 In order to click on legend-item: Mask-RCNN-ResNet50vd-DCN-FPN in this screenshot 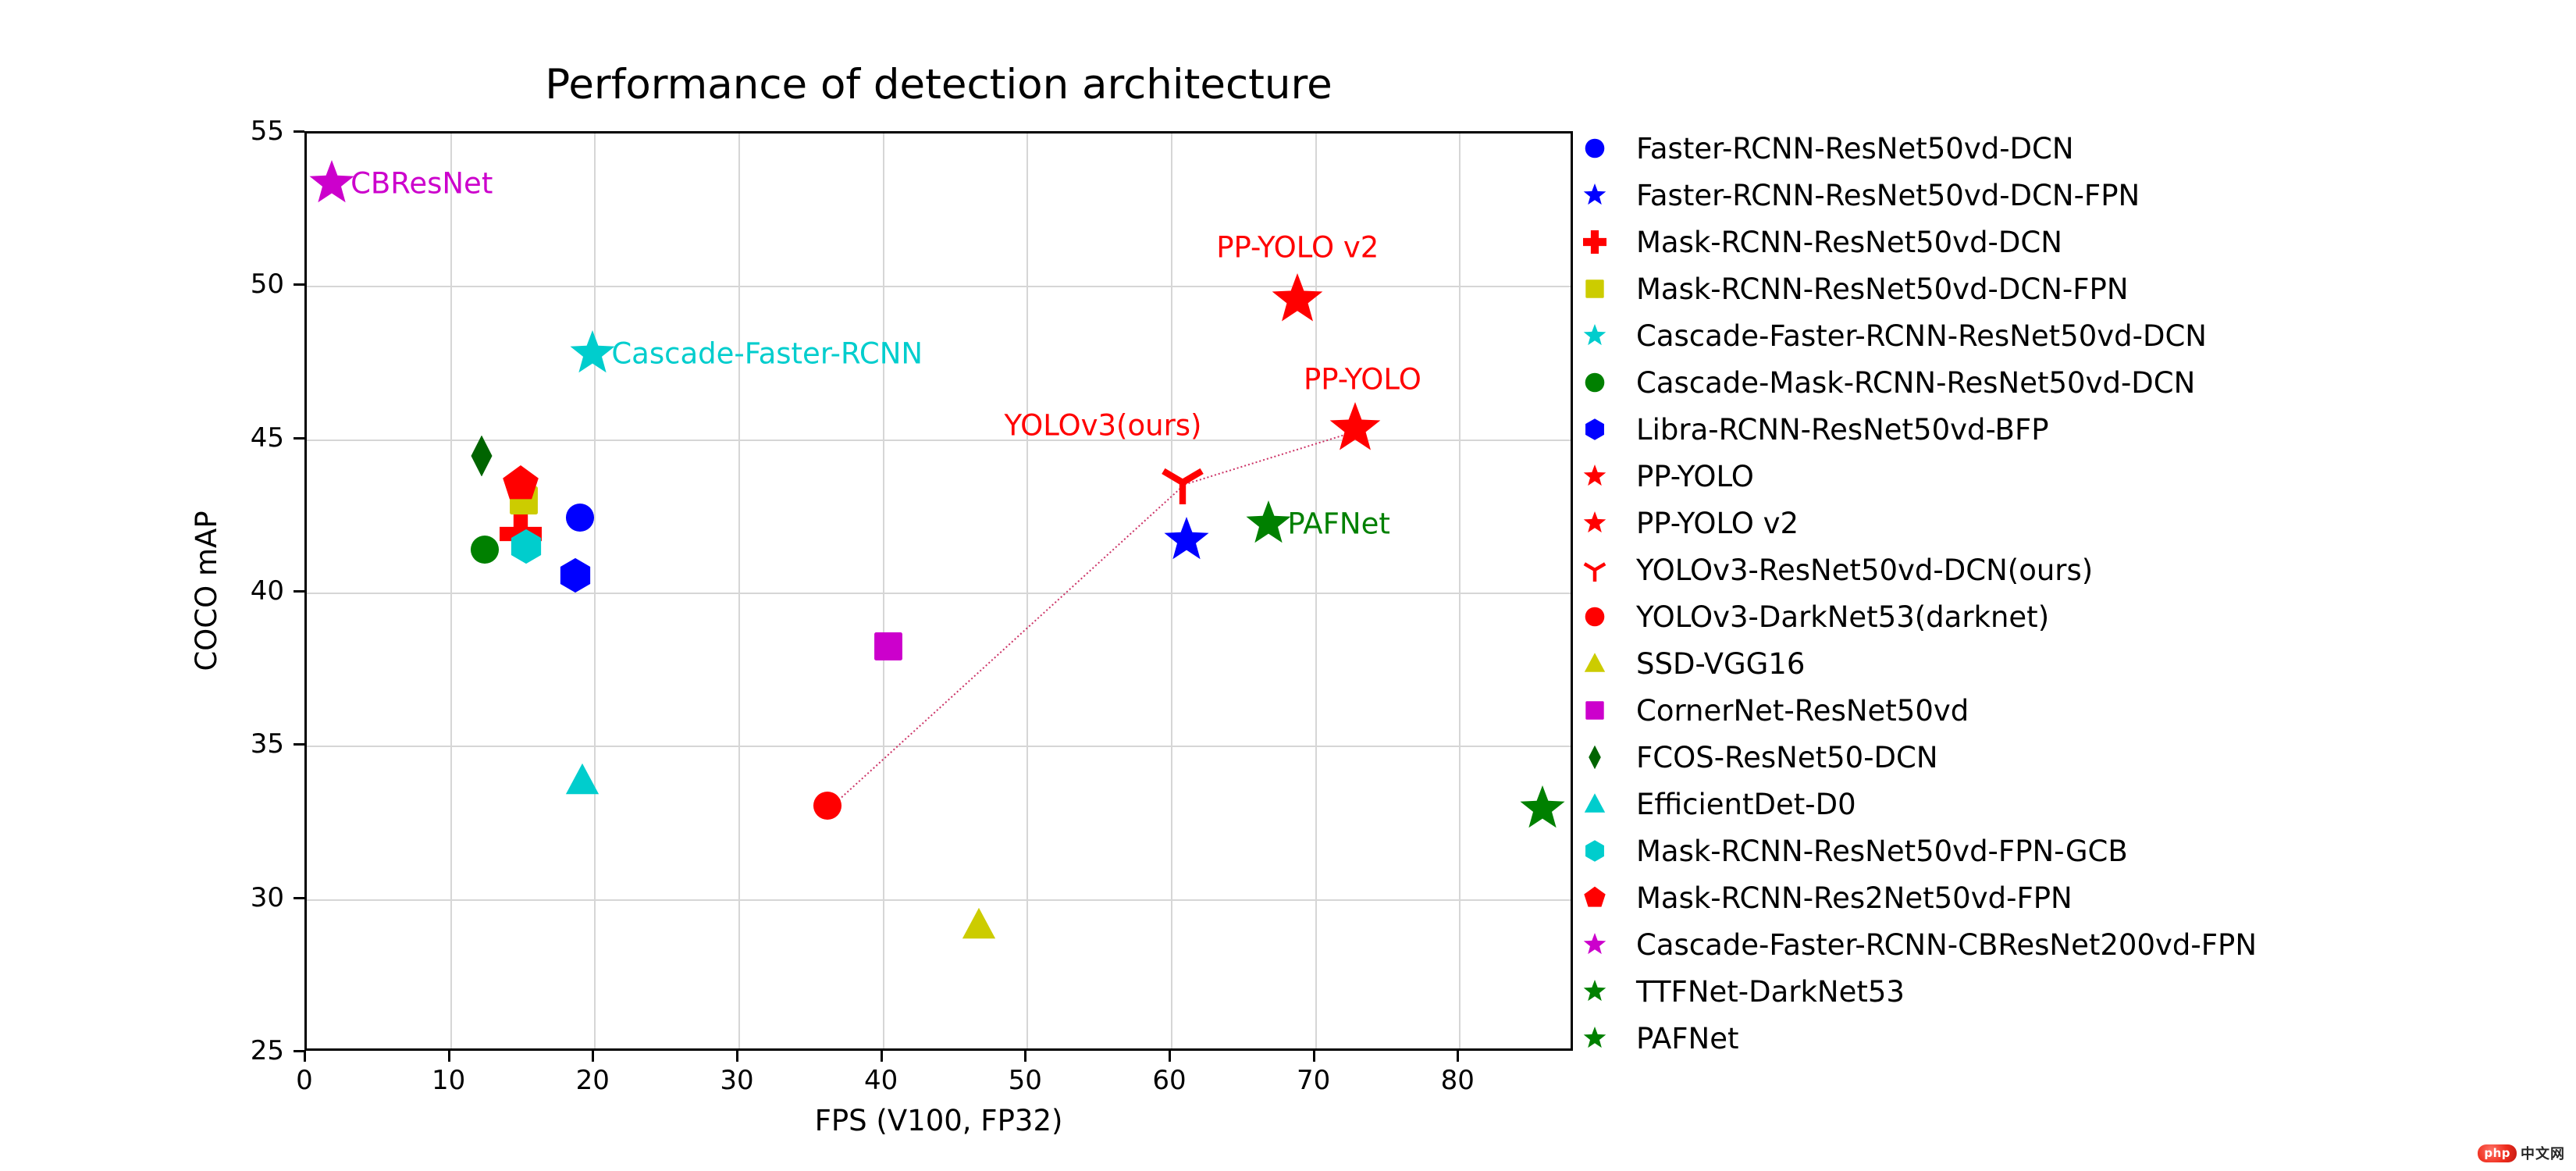, I will do `click(2019, 288)`.